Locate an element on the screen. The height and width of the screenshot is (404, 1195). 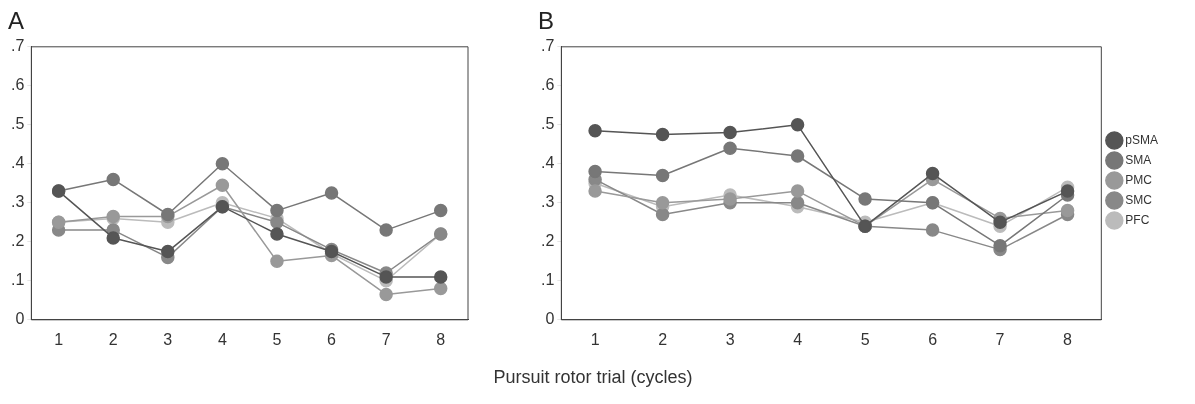
legend-label: pSMA is located at coordinates (1142, 139).